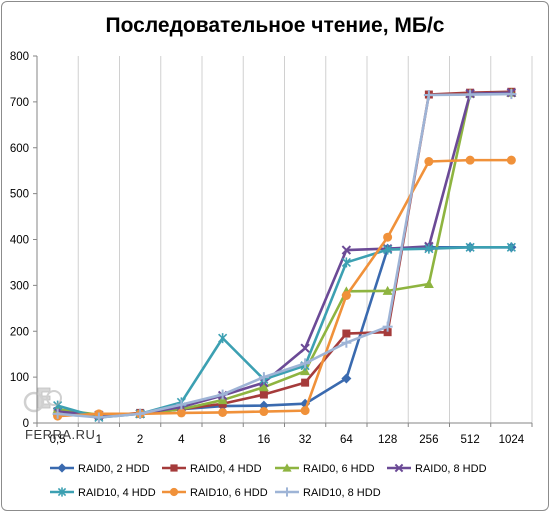  Describe the element at coordinates (451, 469) in the screenshot. I see `legend-label: RAID0, 8 HDD` at that location.